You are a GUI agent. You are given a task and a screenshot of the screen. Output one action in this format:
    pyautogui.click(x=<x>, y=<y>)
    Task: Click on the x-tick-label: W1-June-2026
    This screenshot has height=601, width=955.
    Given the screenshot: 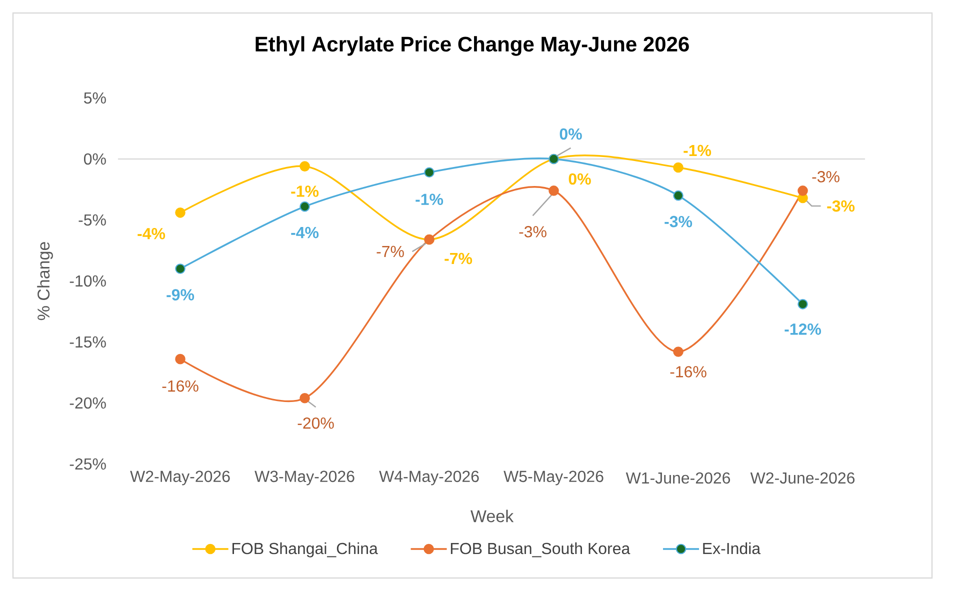 What is the action you would take?
    pyautogui.click(x=678, y=478)
    